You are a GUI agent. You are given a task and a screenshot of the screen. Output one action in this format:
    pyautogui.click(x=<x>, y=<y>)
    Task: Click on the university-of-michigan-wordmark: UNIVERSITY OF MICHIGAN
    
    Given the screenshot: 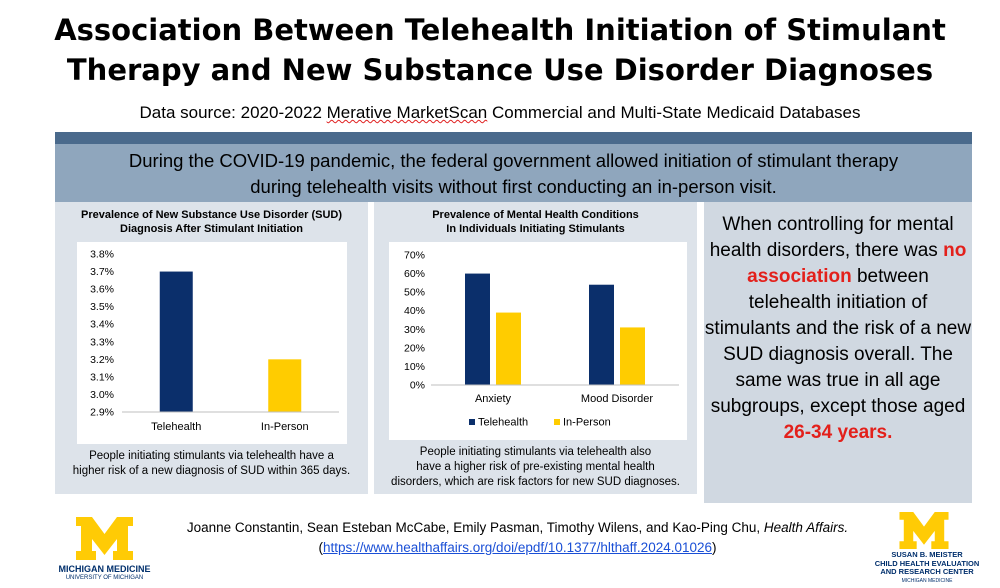 What is the action you would take?
    pyautogui.click(x=104, y=578)
    